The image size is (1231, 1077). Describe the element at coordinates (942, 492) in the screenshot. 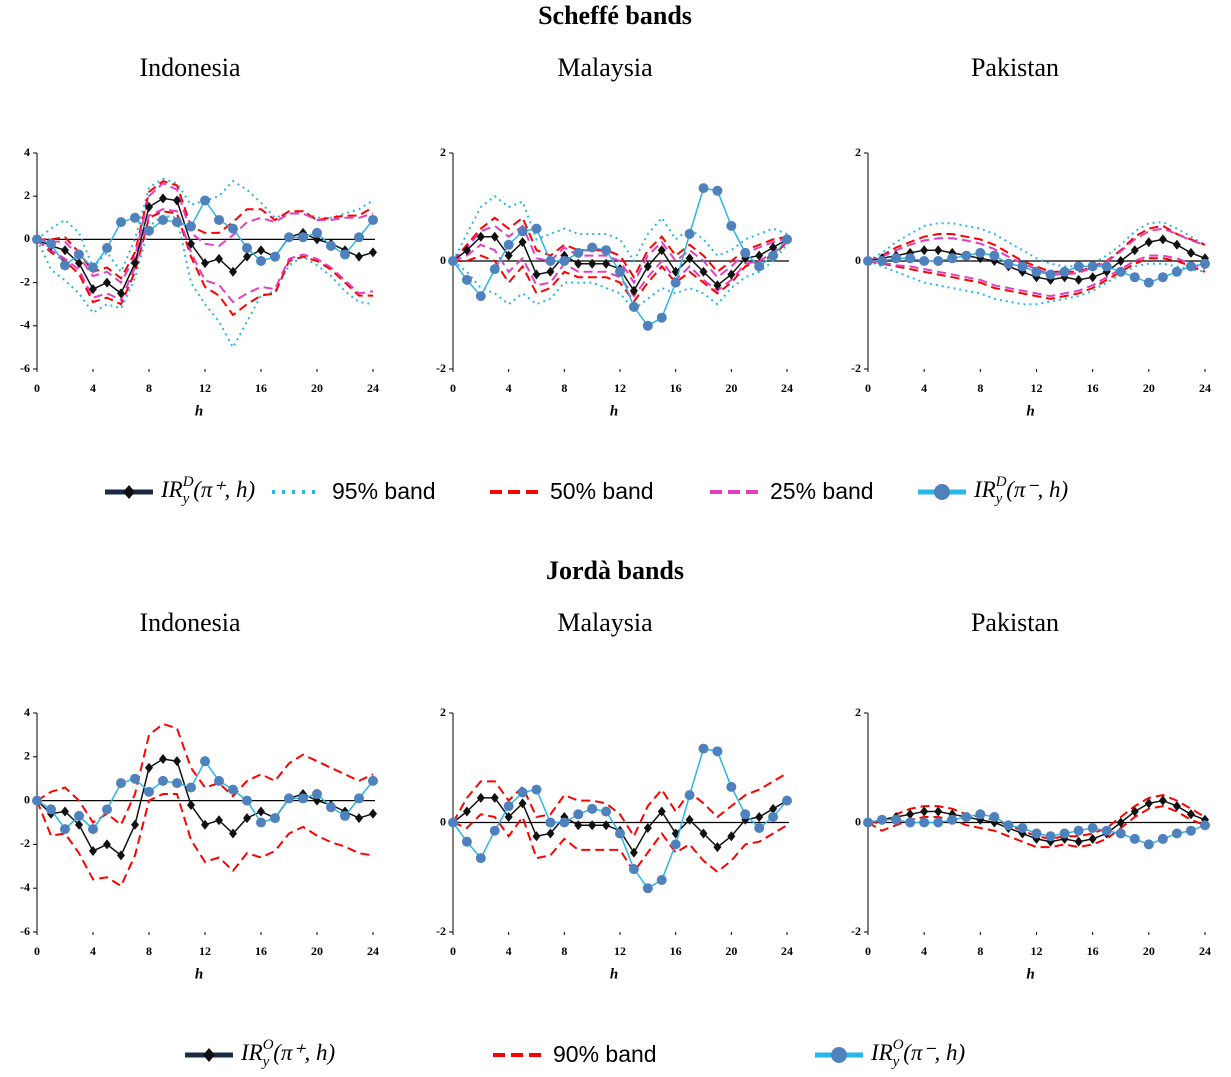

I see `legend-marker` at that location.